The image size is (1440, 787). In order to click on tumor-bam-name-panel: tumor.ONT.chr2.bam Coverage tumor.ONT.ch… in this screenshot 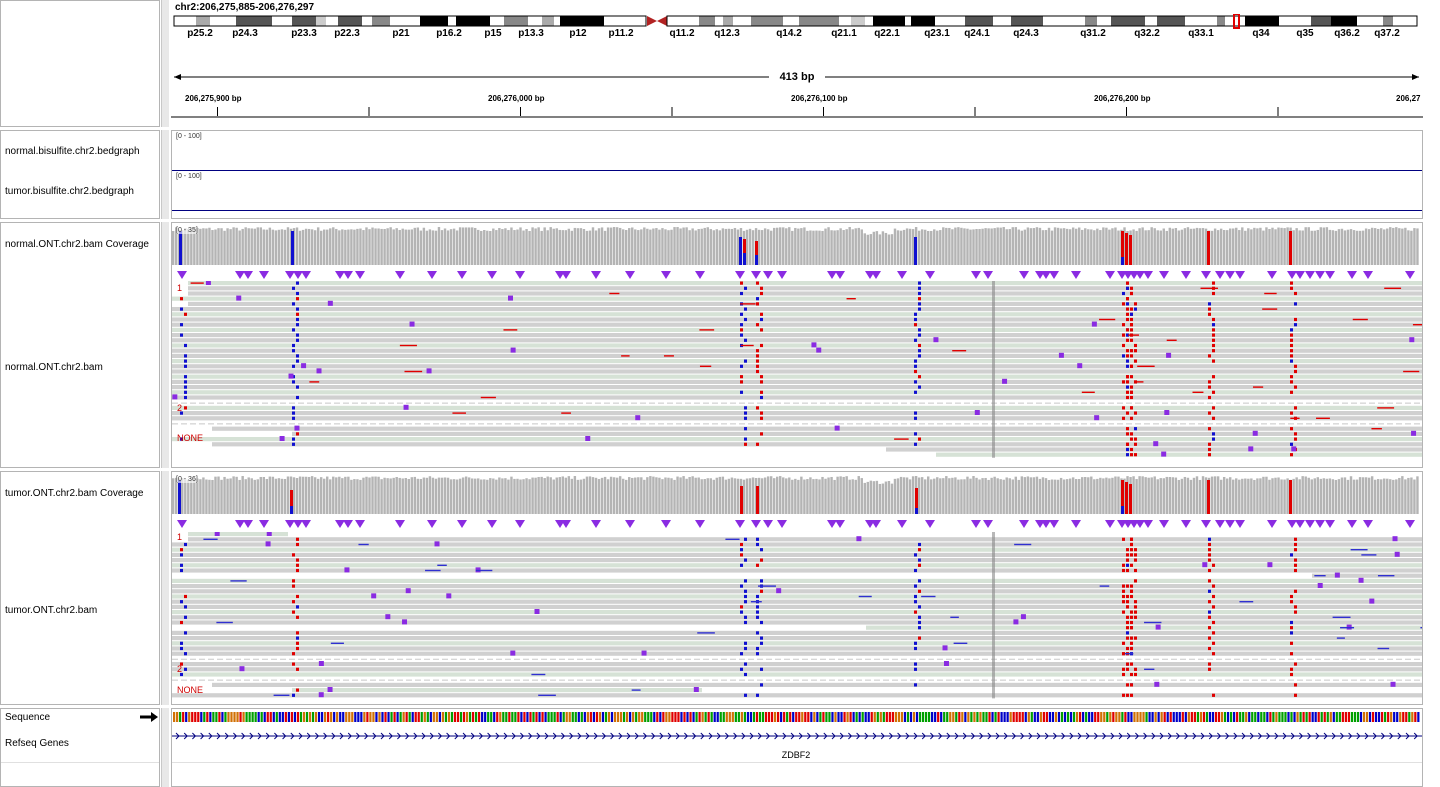, I will do `click(80, 588)`.